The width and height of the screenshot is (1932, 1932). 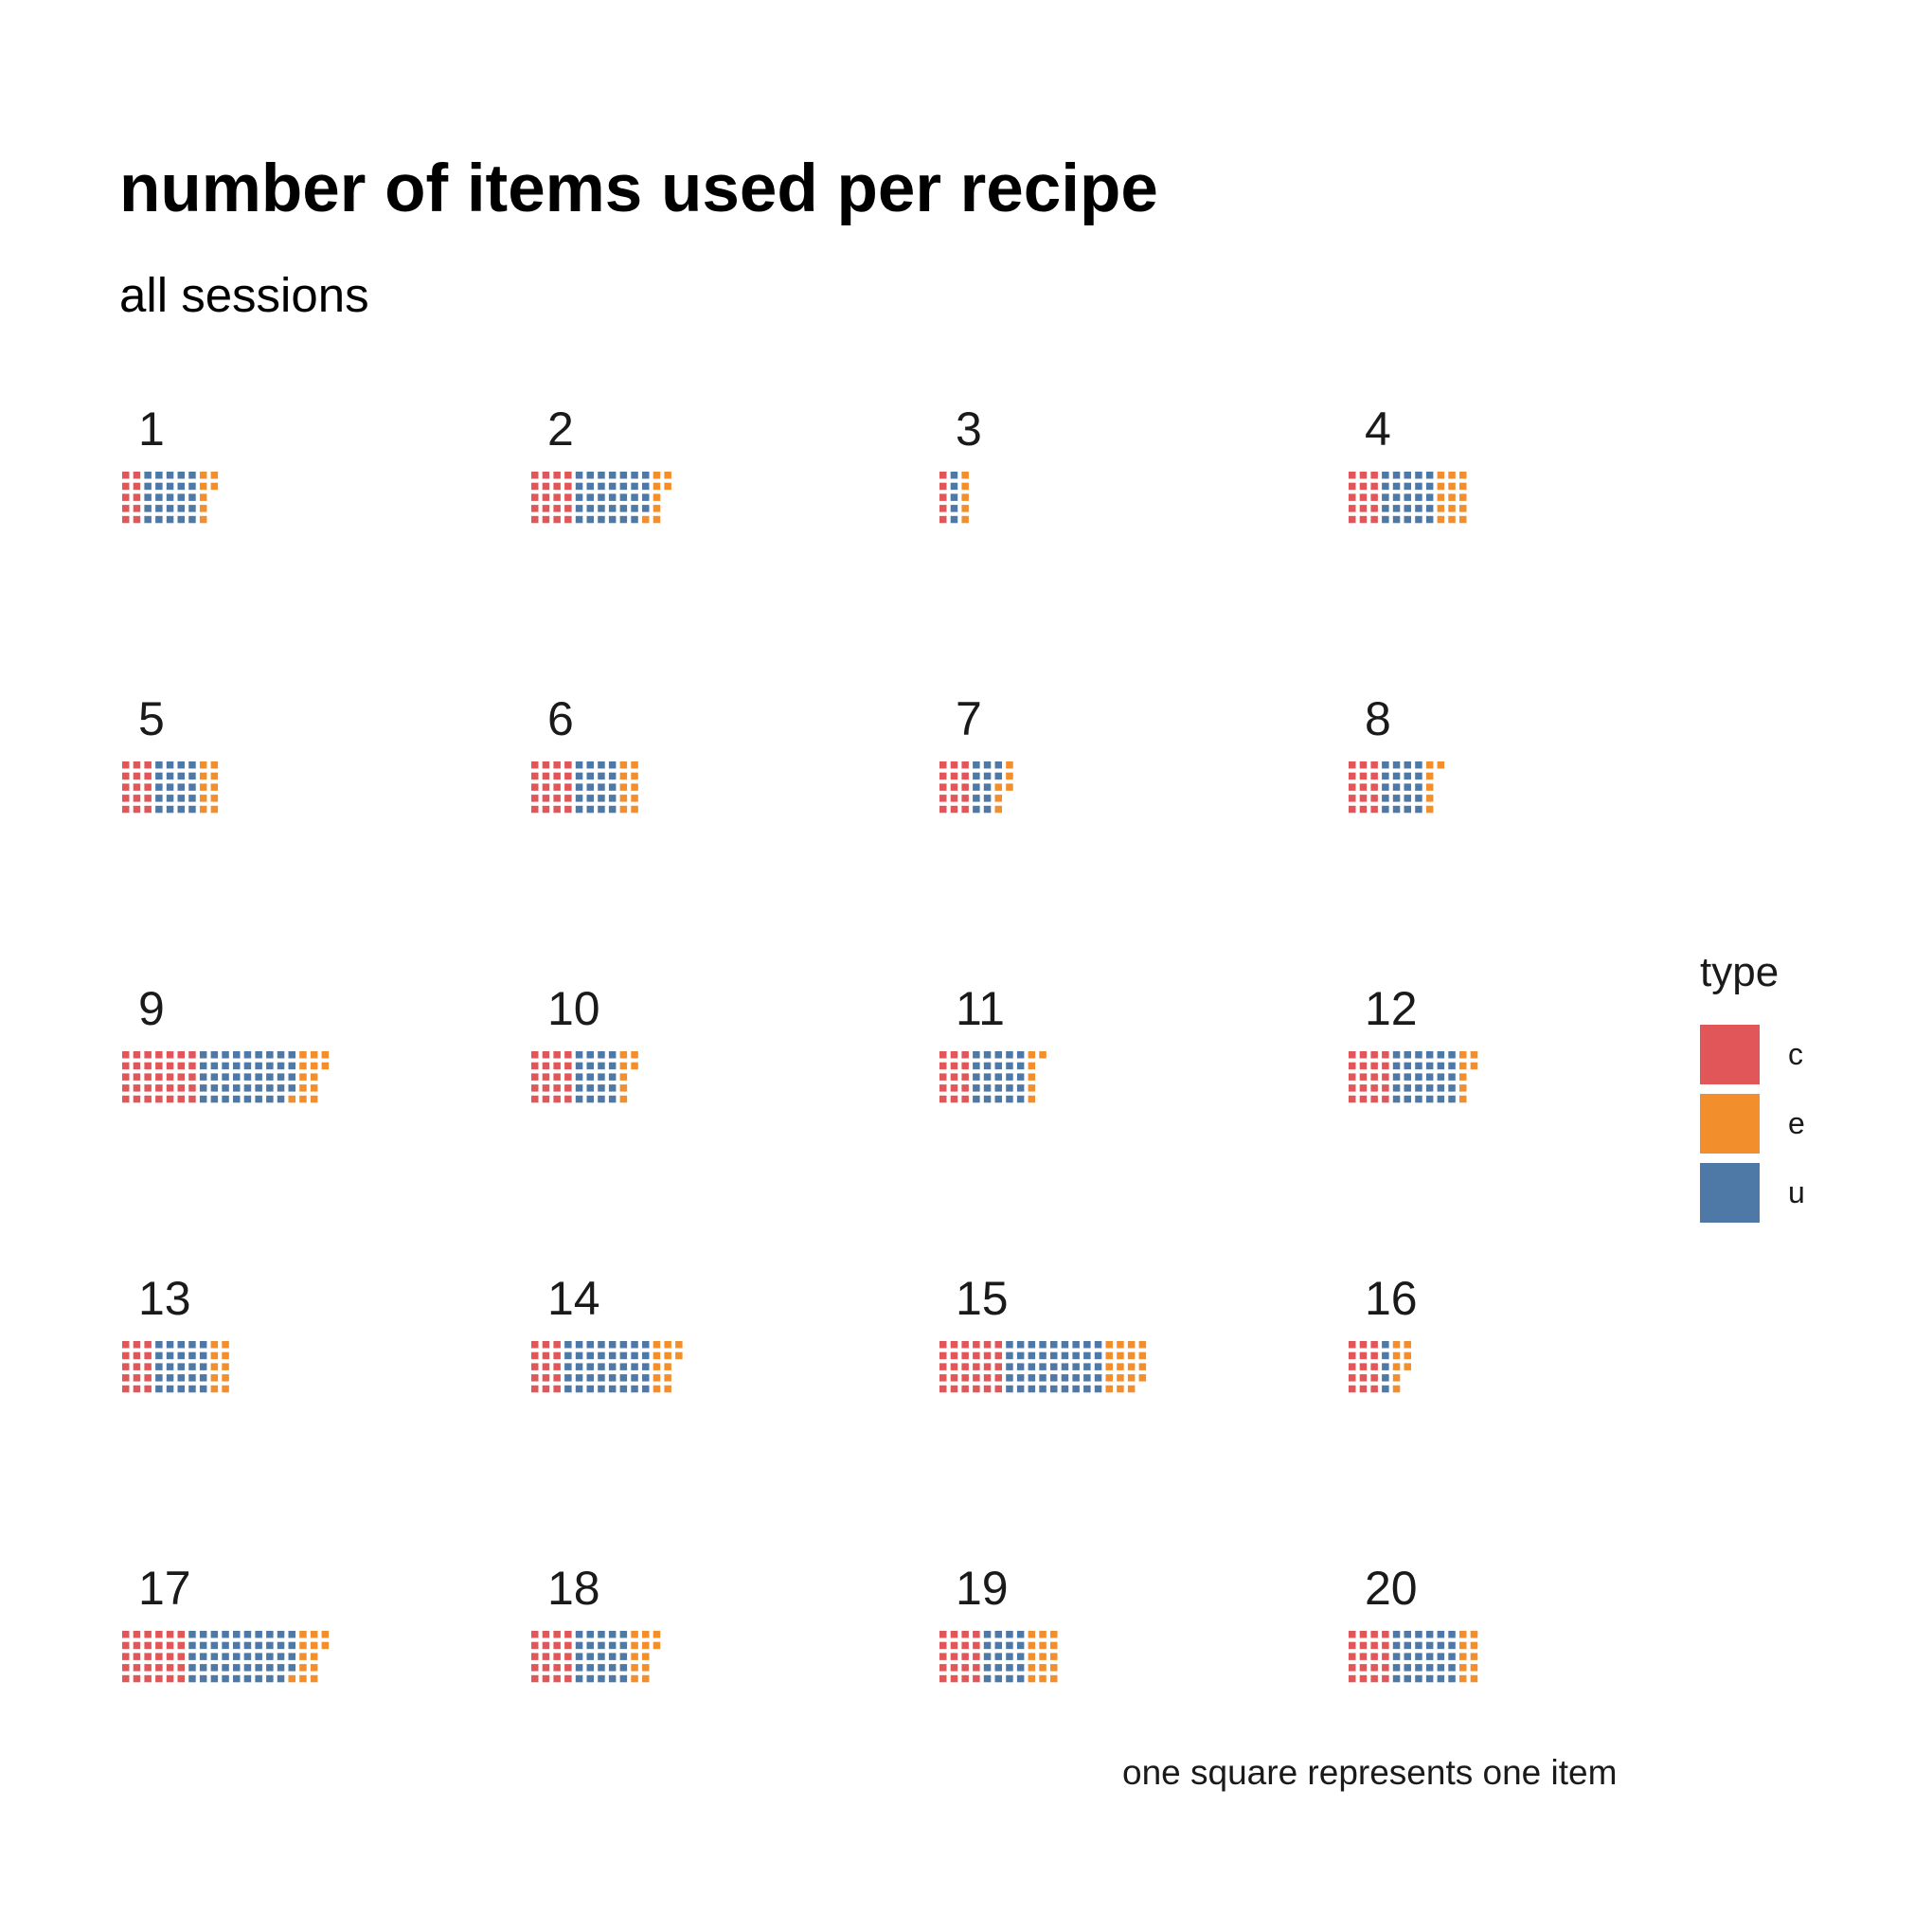 I want to click on panel-label: 6, so click(x=560, y=718).